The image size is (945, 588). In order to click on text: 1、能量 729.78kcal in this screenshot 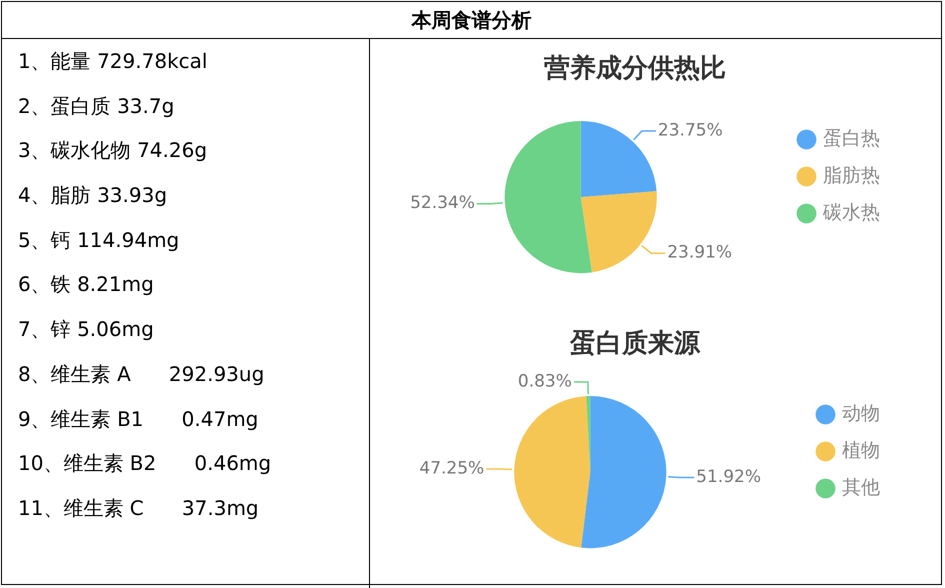, I will do `click(113, 61)`.